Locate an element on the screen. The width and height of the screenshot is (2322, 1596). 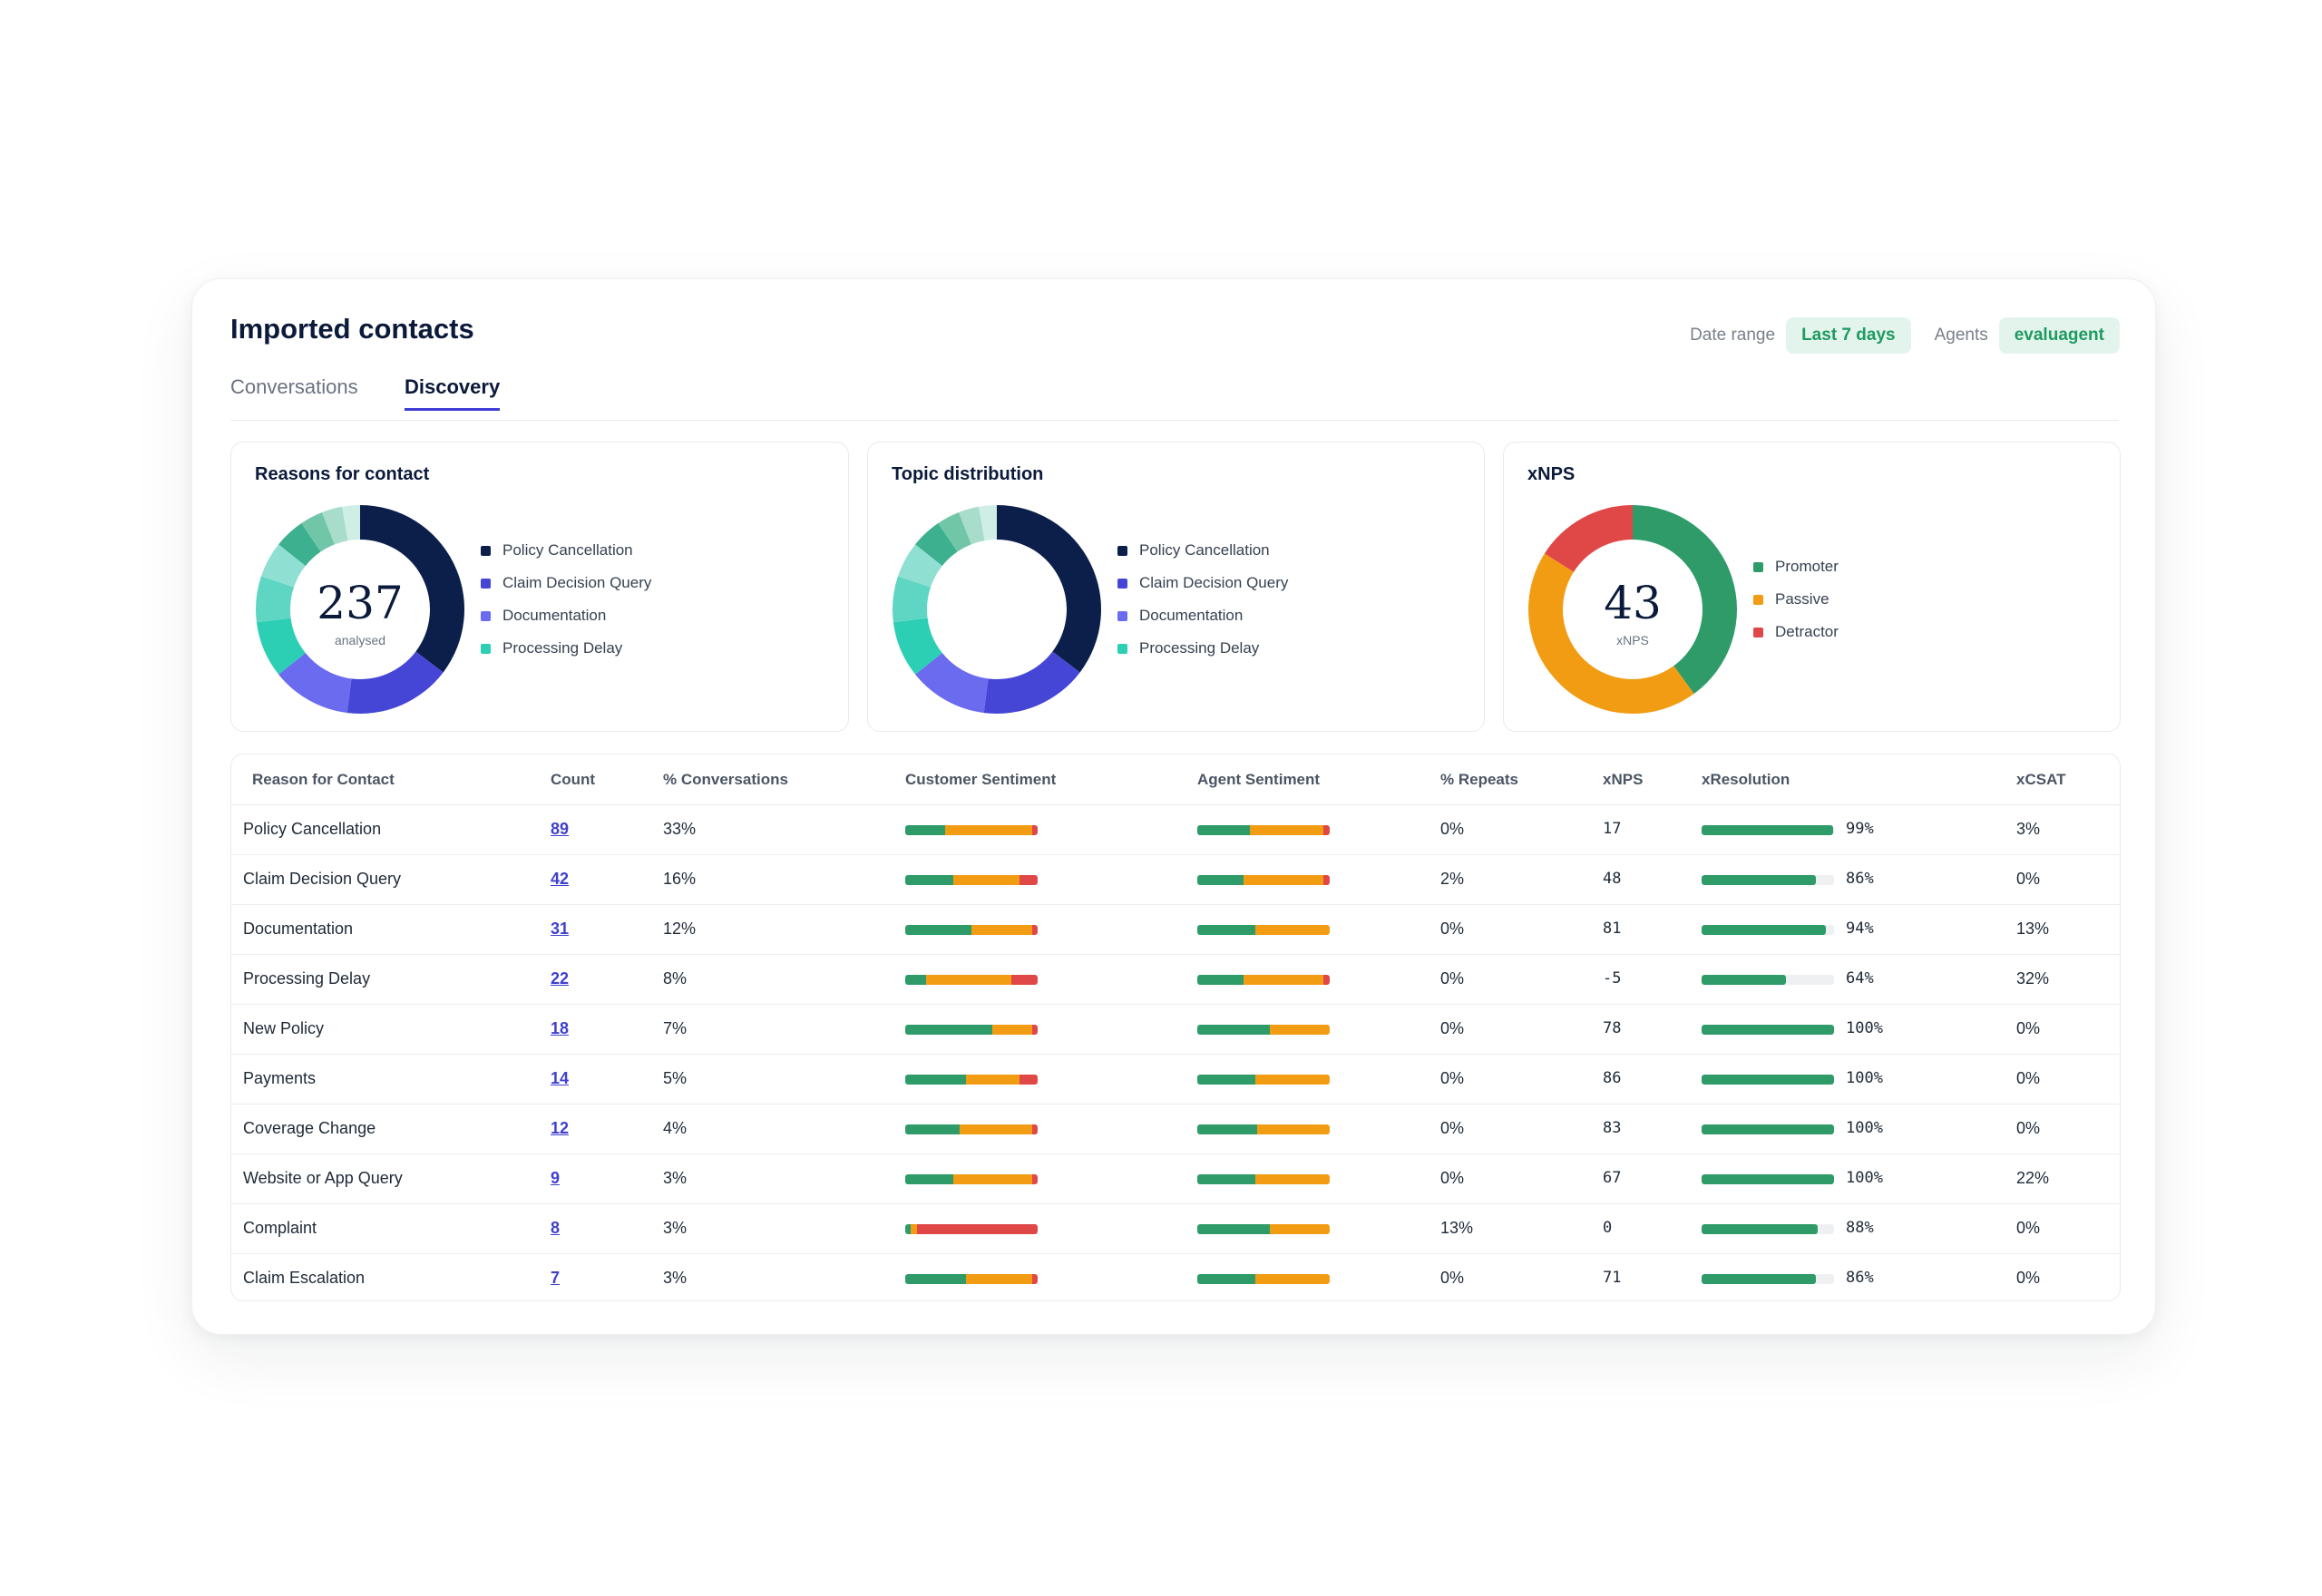
legend-label: Processing Delay is located at coordinates (1200, 648).